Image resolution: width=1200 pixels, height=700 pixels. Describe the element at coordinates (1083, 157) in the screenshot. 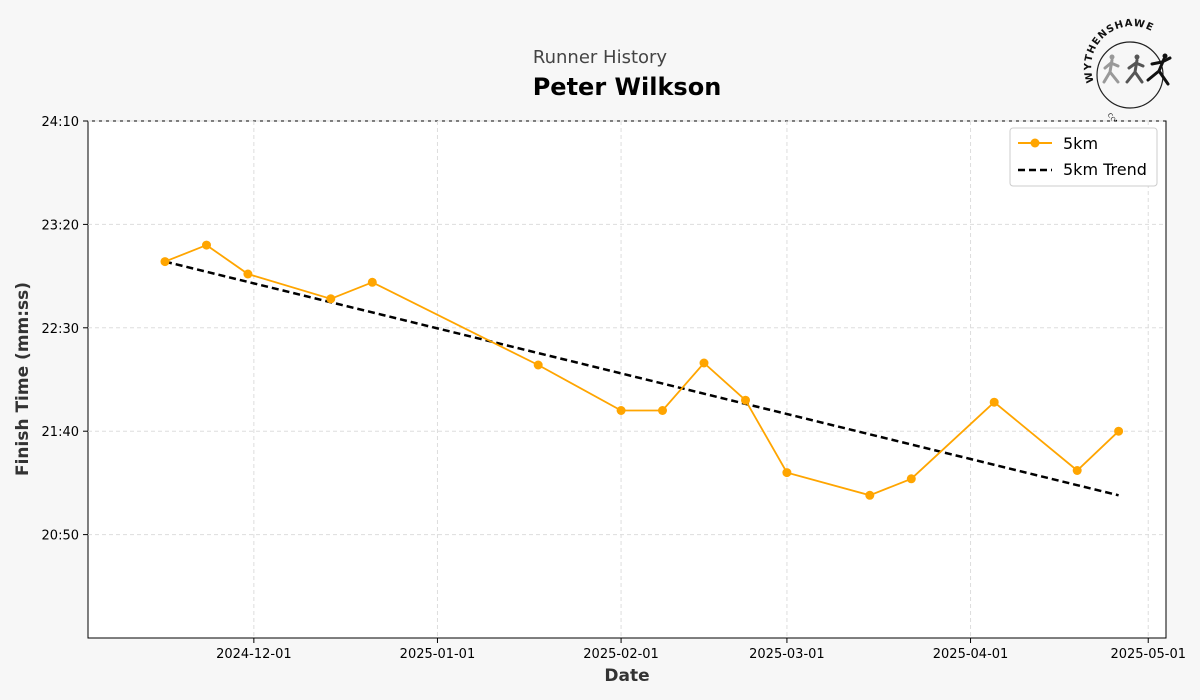

I see `legend: 5km 5km Trend` at that location.